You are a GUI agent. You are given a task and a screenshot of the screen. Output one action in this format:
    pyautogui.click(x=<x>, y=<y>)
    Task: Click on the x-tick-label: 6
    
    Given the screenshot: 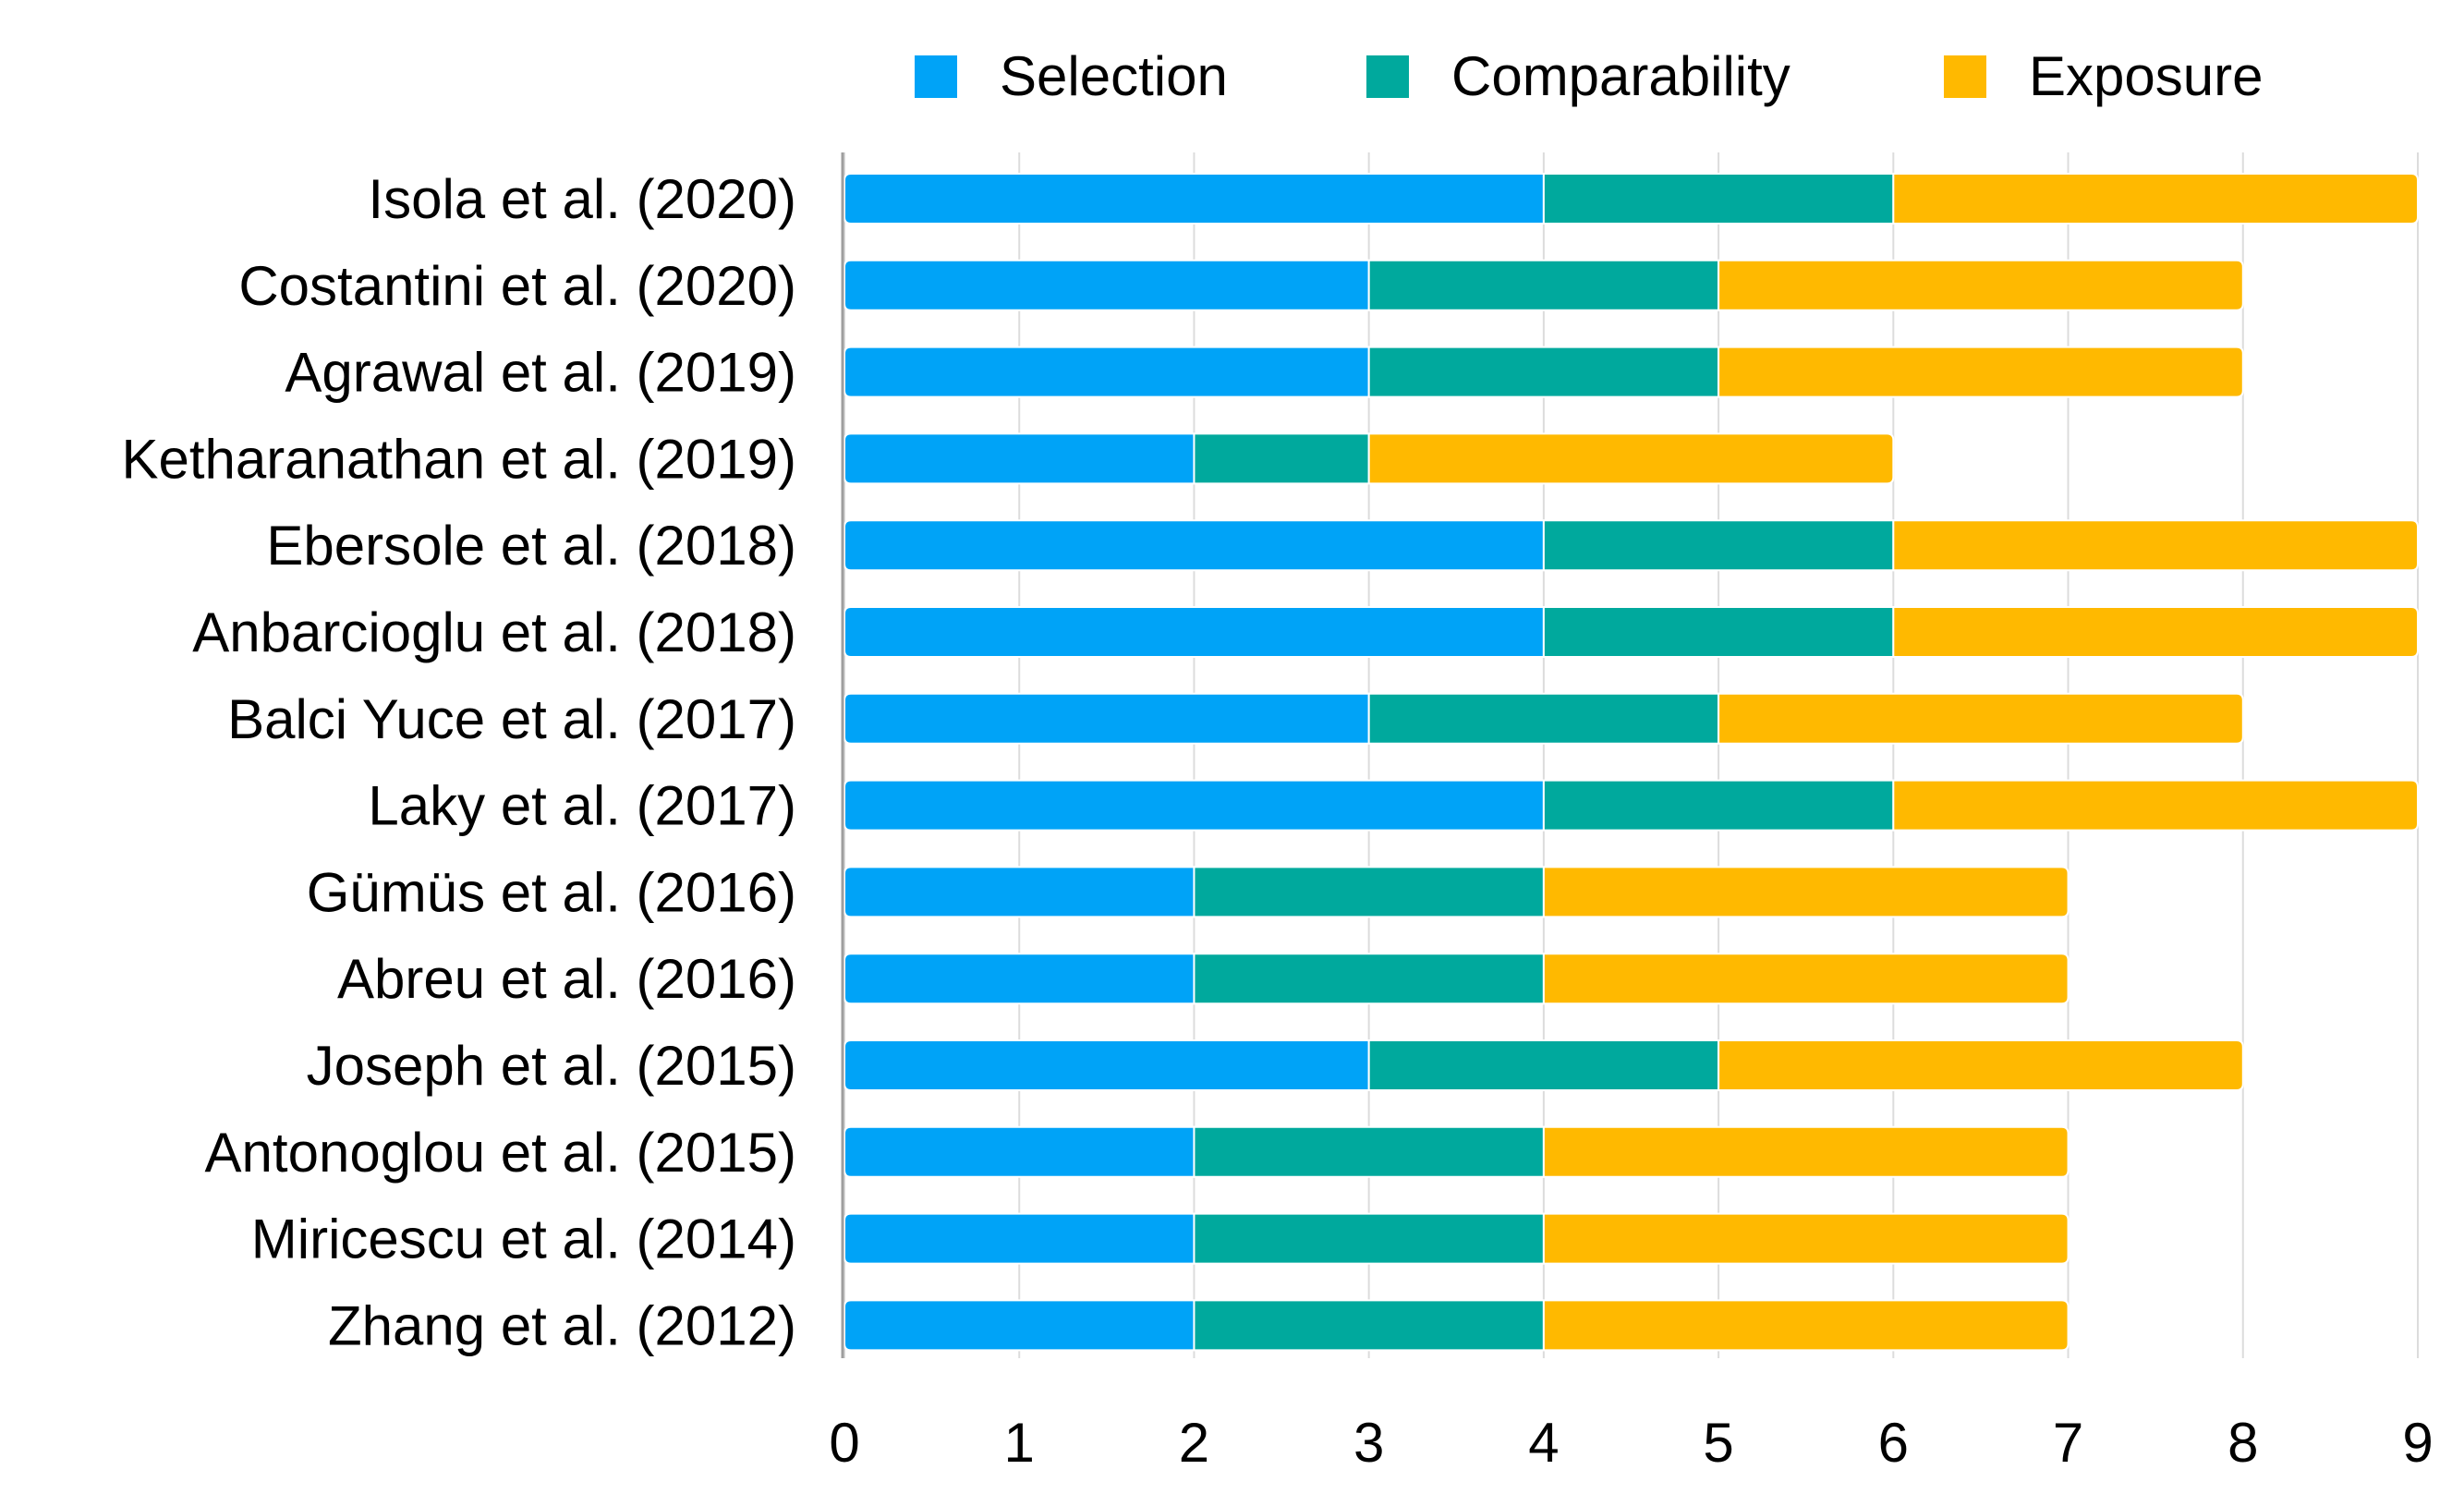 What is the action you would take?
    pyautogui.click(x=1893, y=1443)
    